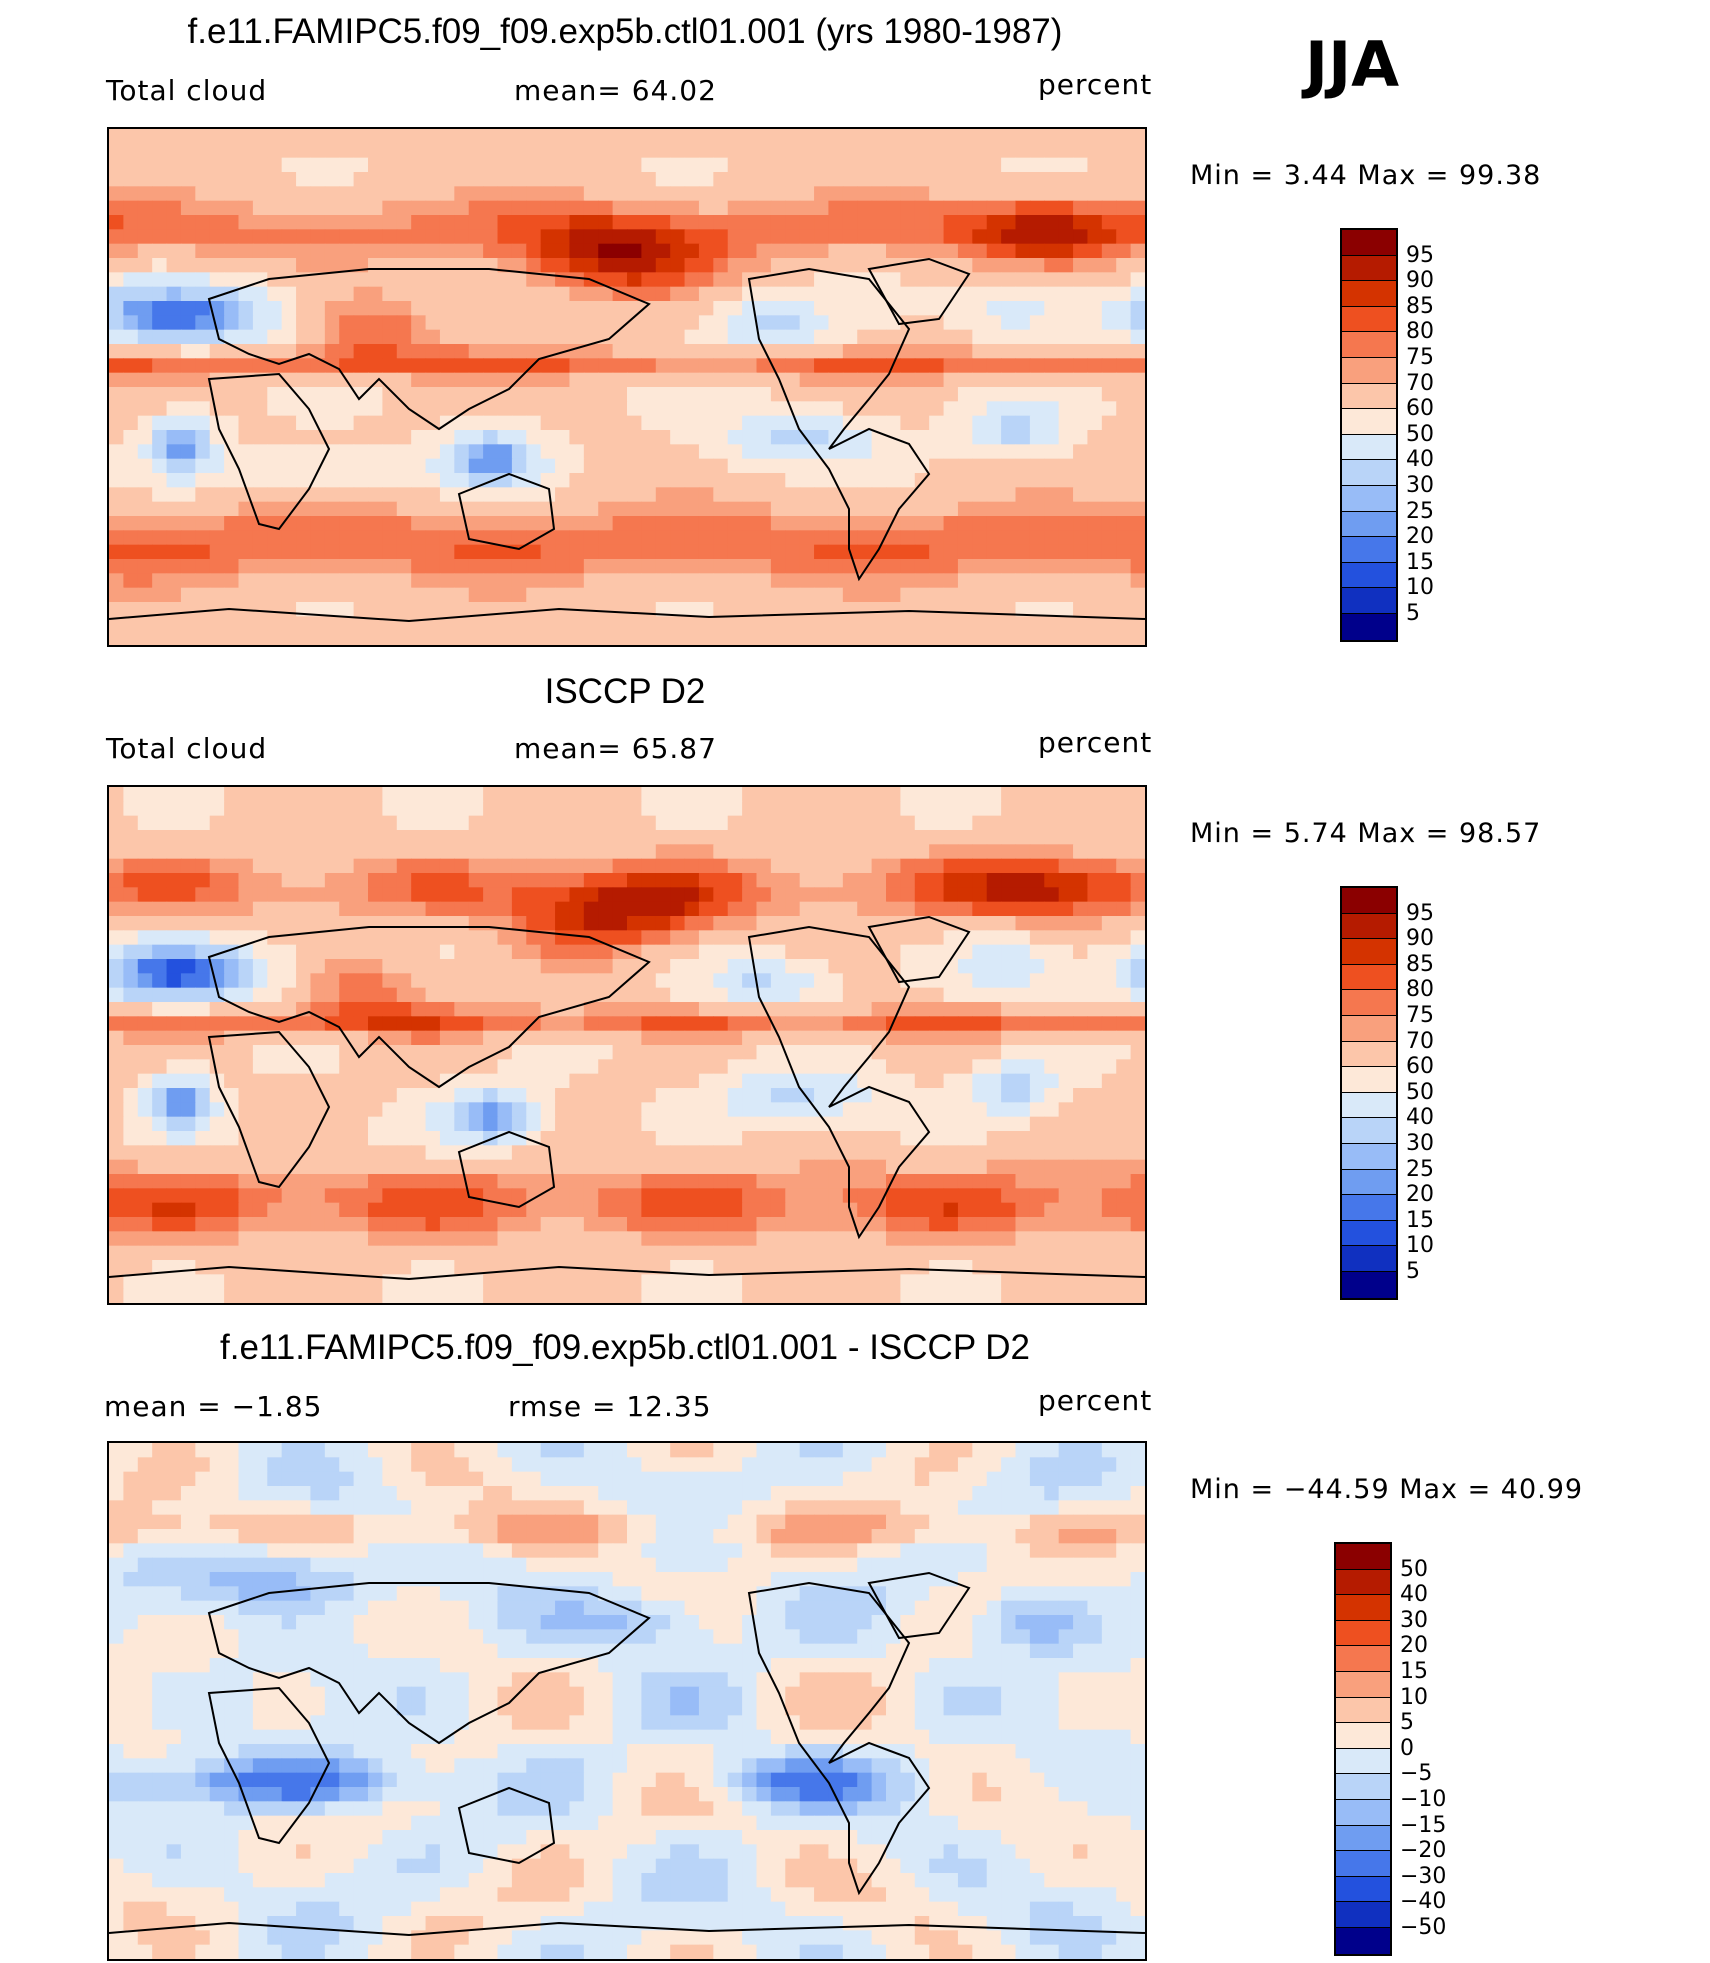  Describe the element at coordinates (615, 90) in the screenshot. I see `panel-1-mean-label: mean= 64.02` at that location.